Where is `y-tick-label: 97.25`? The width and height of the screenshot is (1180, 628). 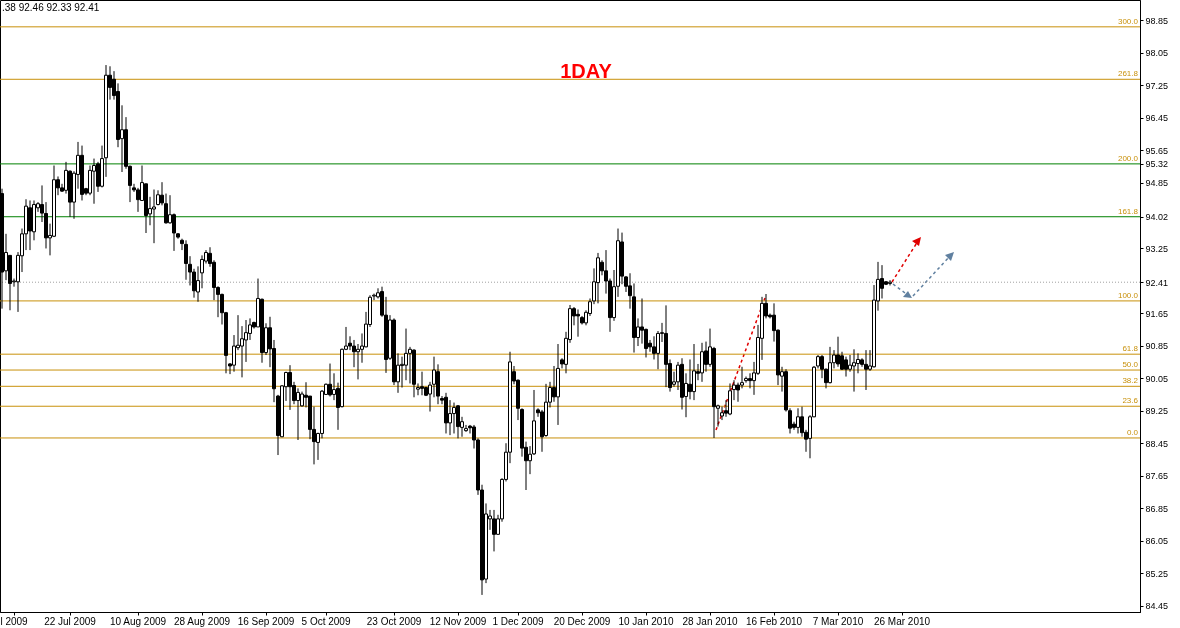
y-tick-label: 97.25 is located at coordinates (1157, 85).